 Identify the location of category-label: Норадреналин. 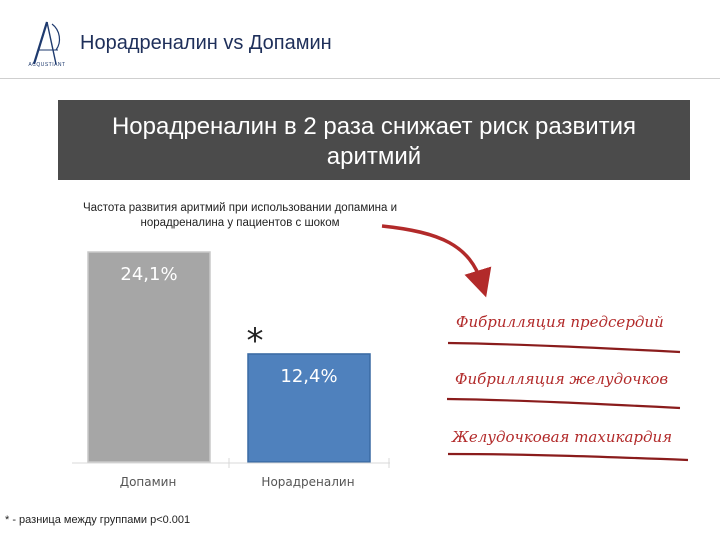
(307, 482).